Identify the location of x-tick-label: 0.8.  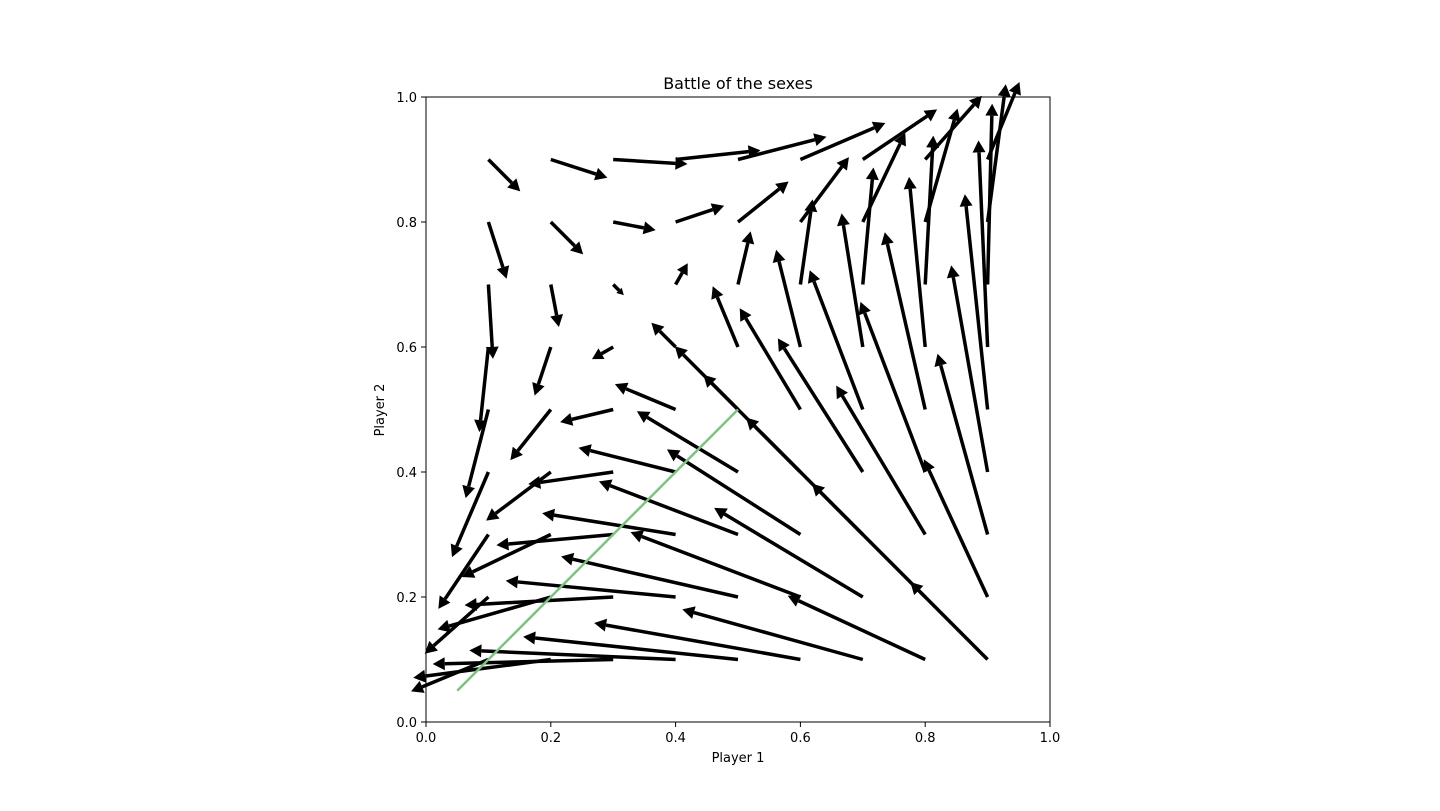
(925, 738).